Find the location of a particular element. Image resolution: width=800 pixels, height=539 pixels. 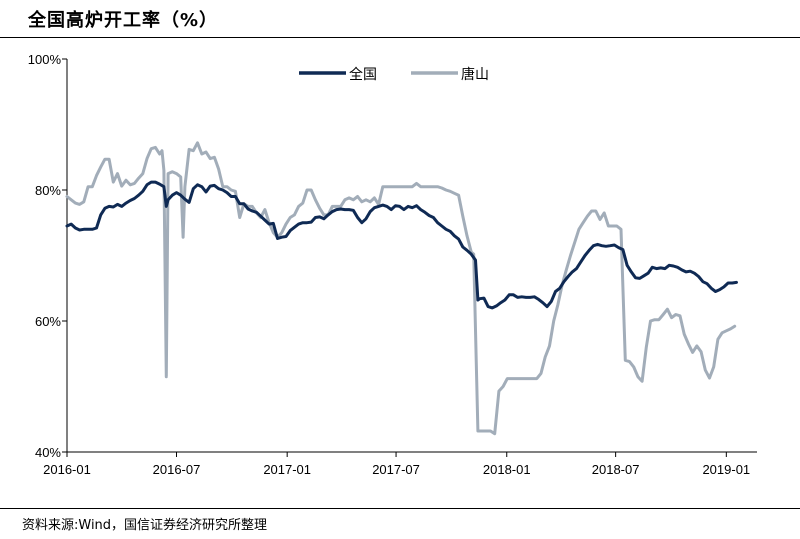

x-tick-label: 2016-01 is located at coordinates (67, 469).